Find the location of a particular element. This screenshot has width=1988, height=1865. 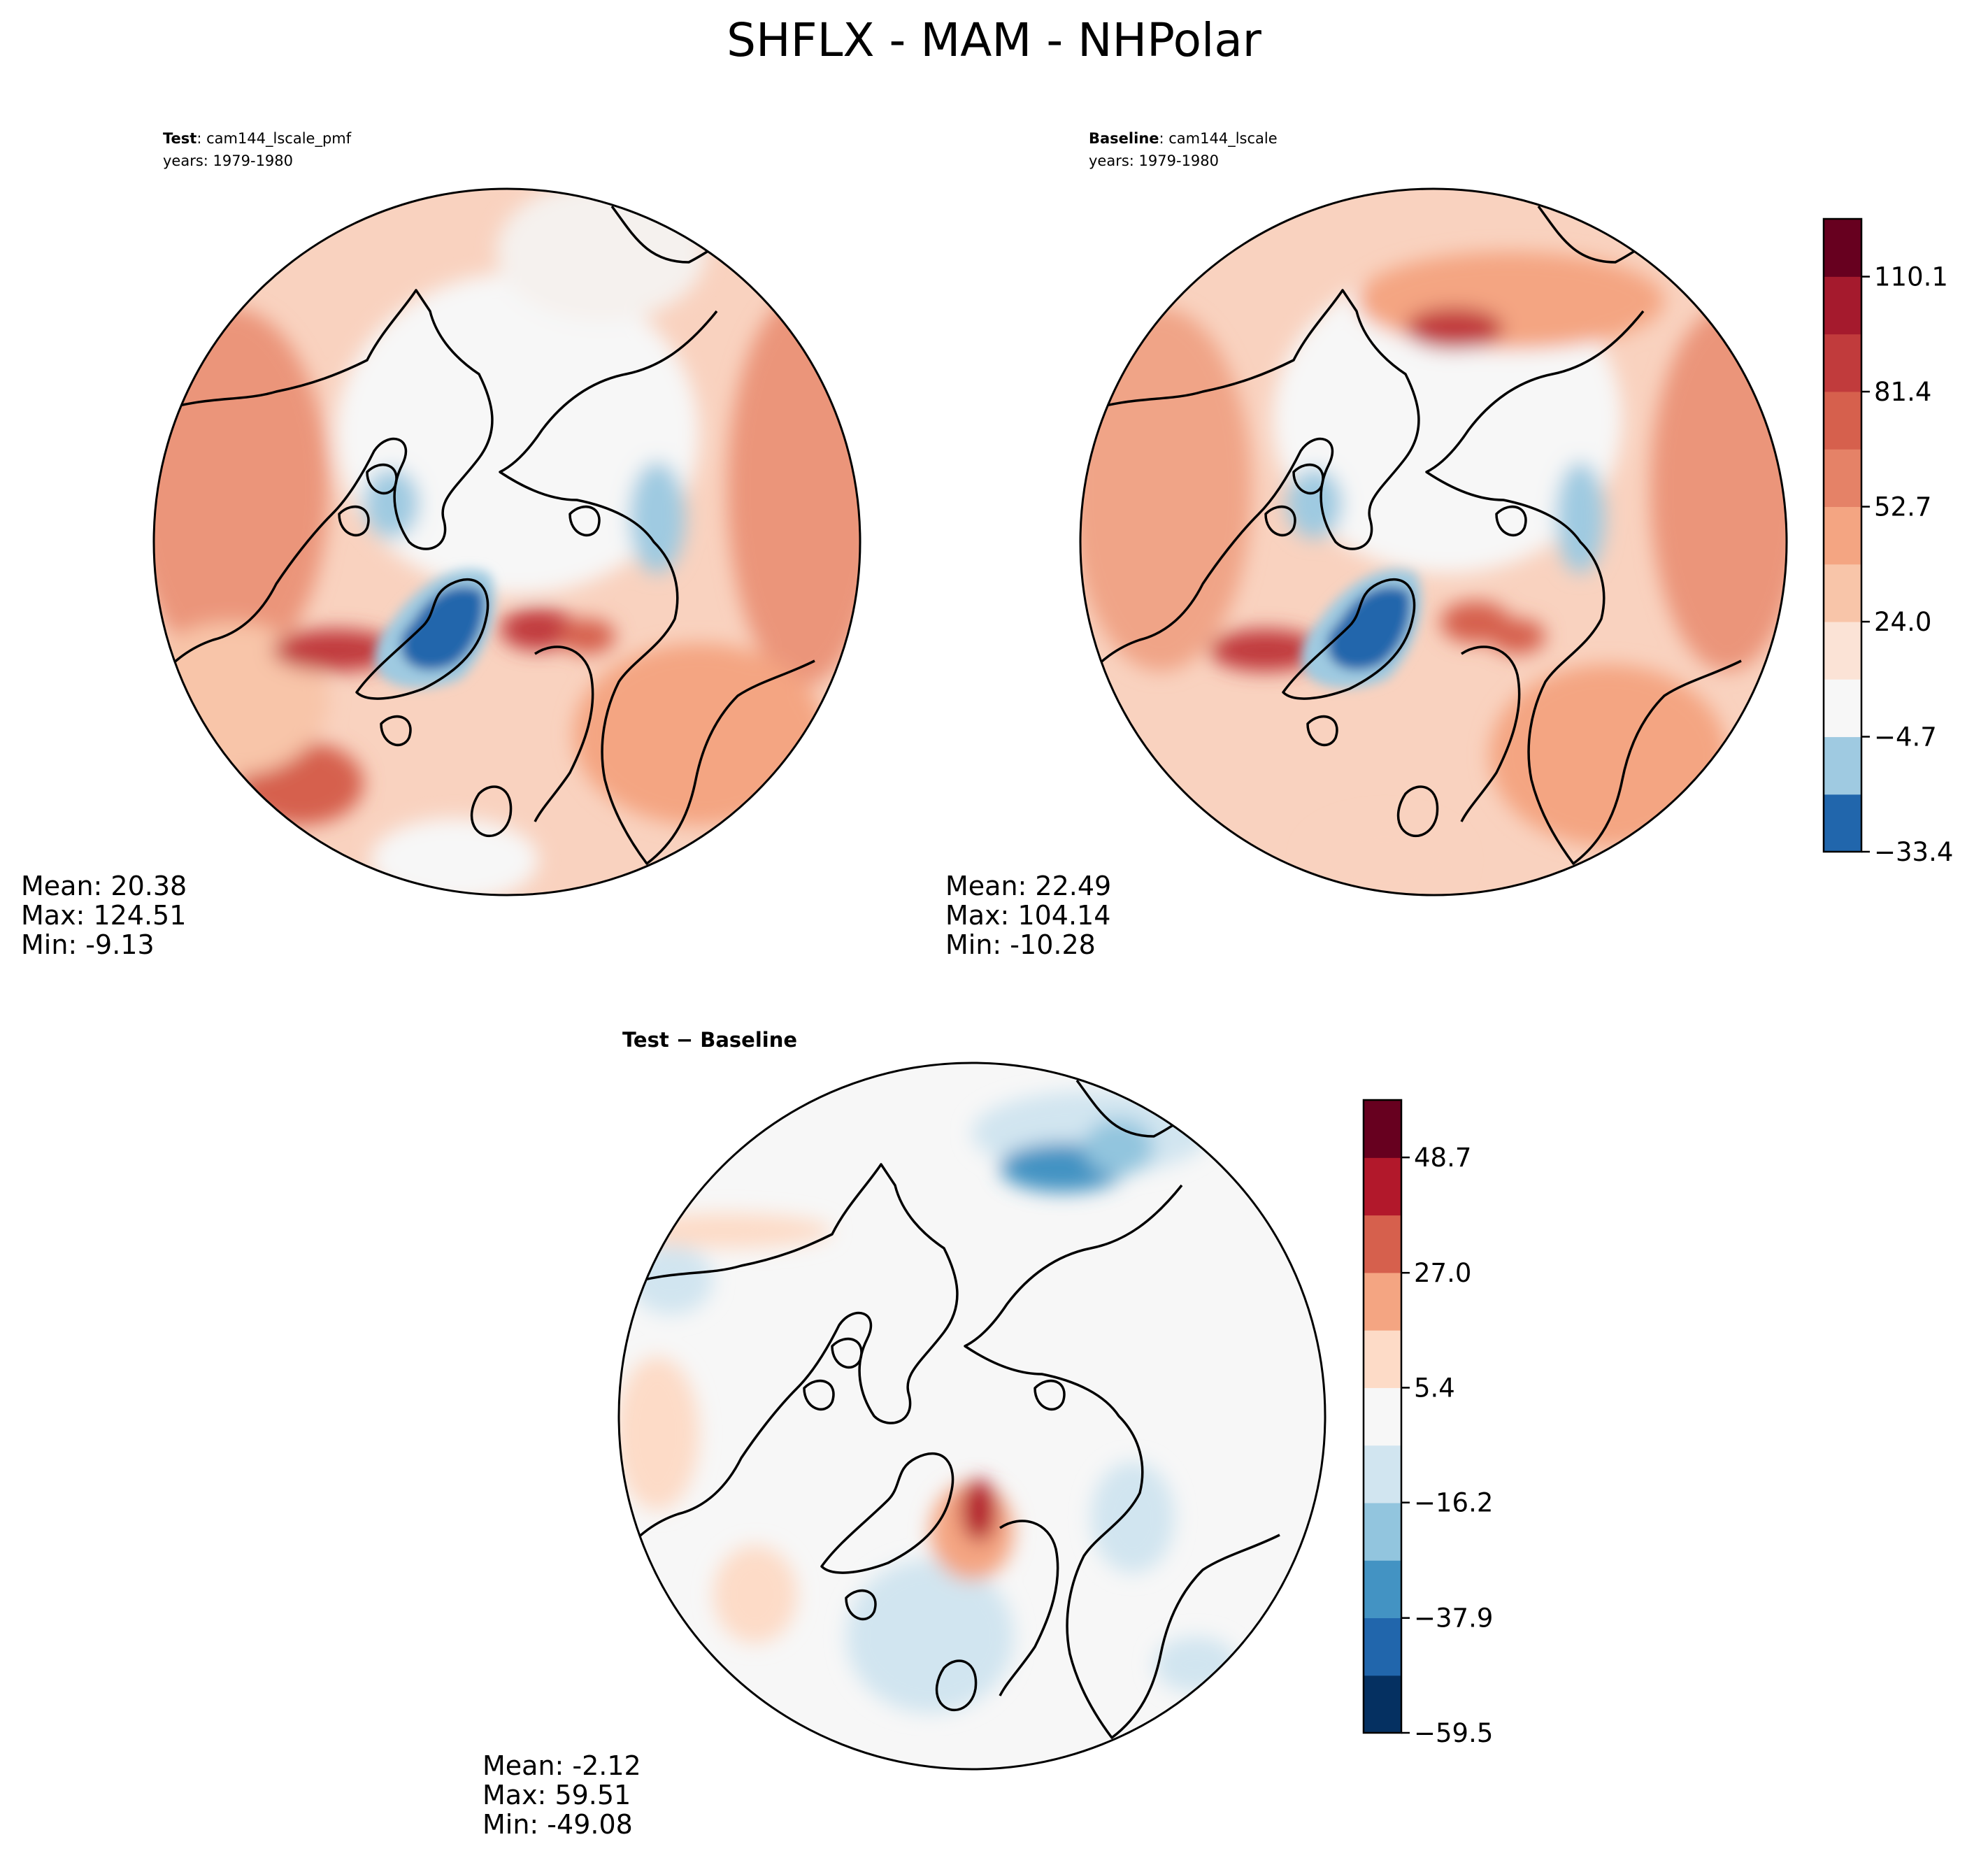

colorbar-diff-frame is located at coordinates (1382, 1416).